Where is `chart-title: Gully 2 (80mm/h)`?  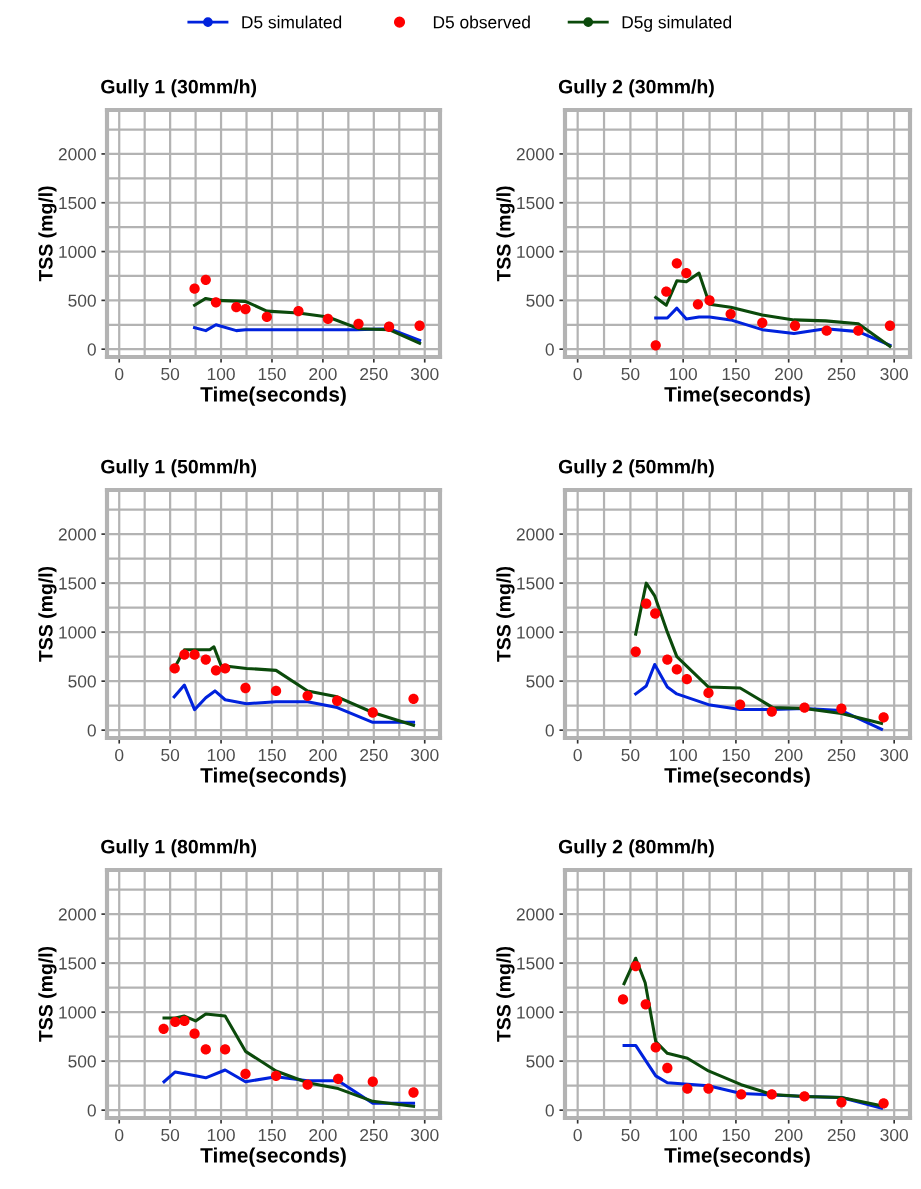
chart-title: Gully 2 (80mm/h) is located at coordinates (636, 848).